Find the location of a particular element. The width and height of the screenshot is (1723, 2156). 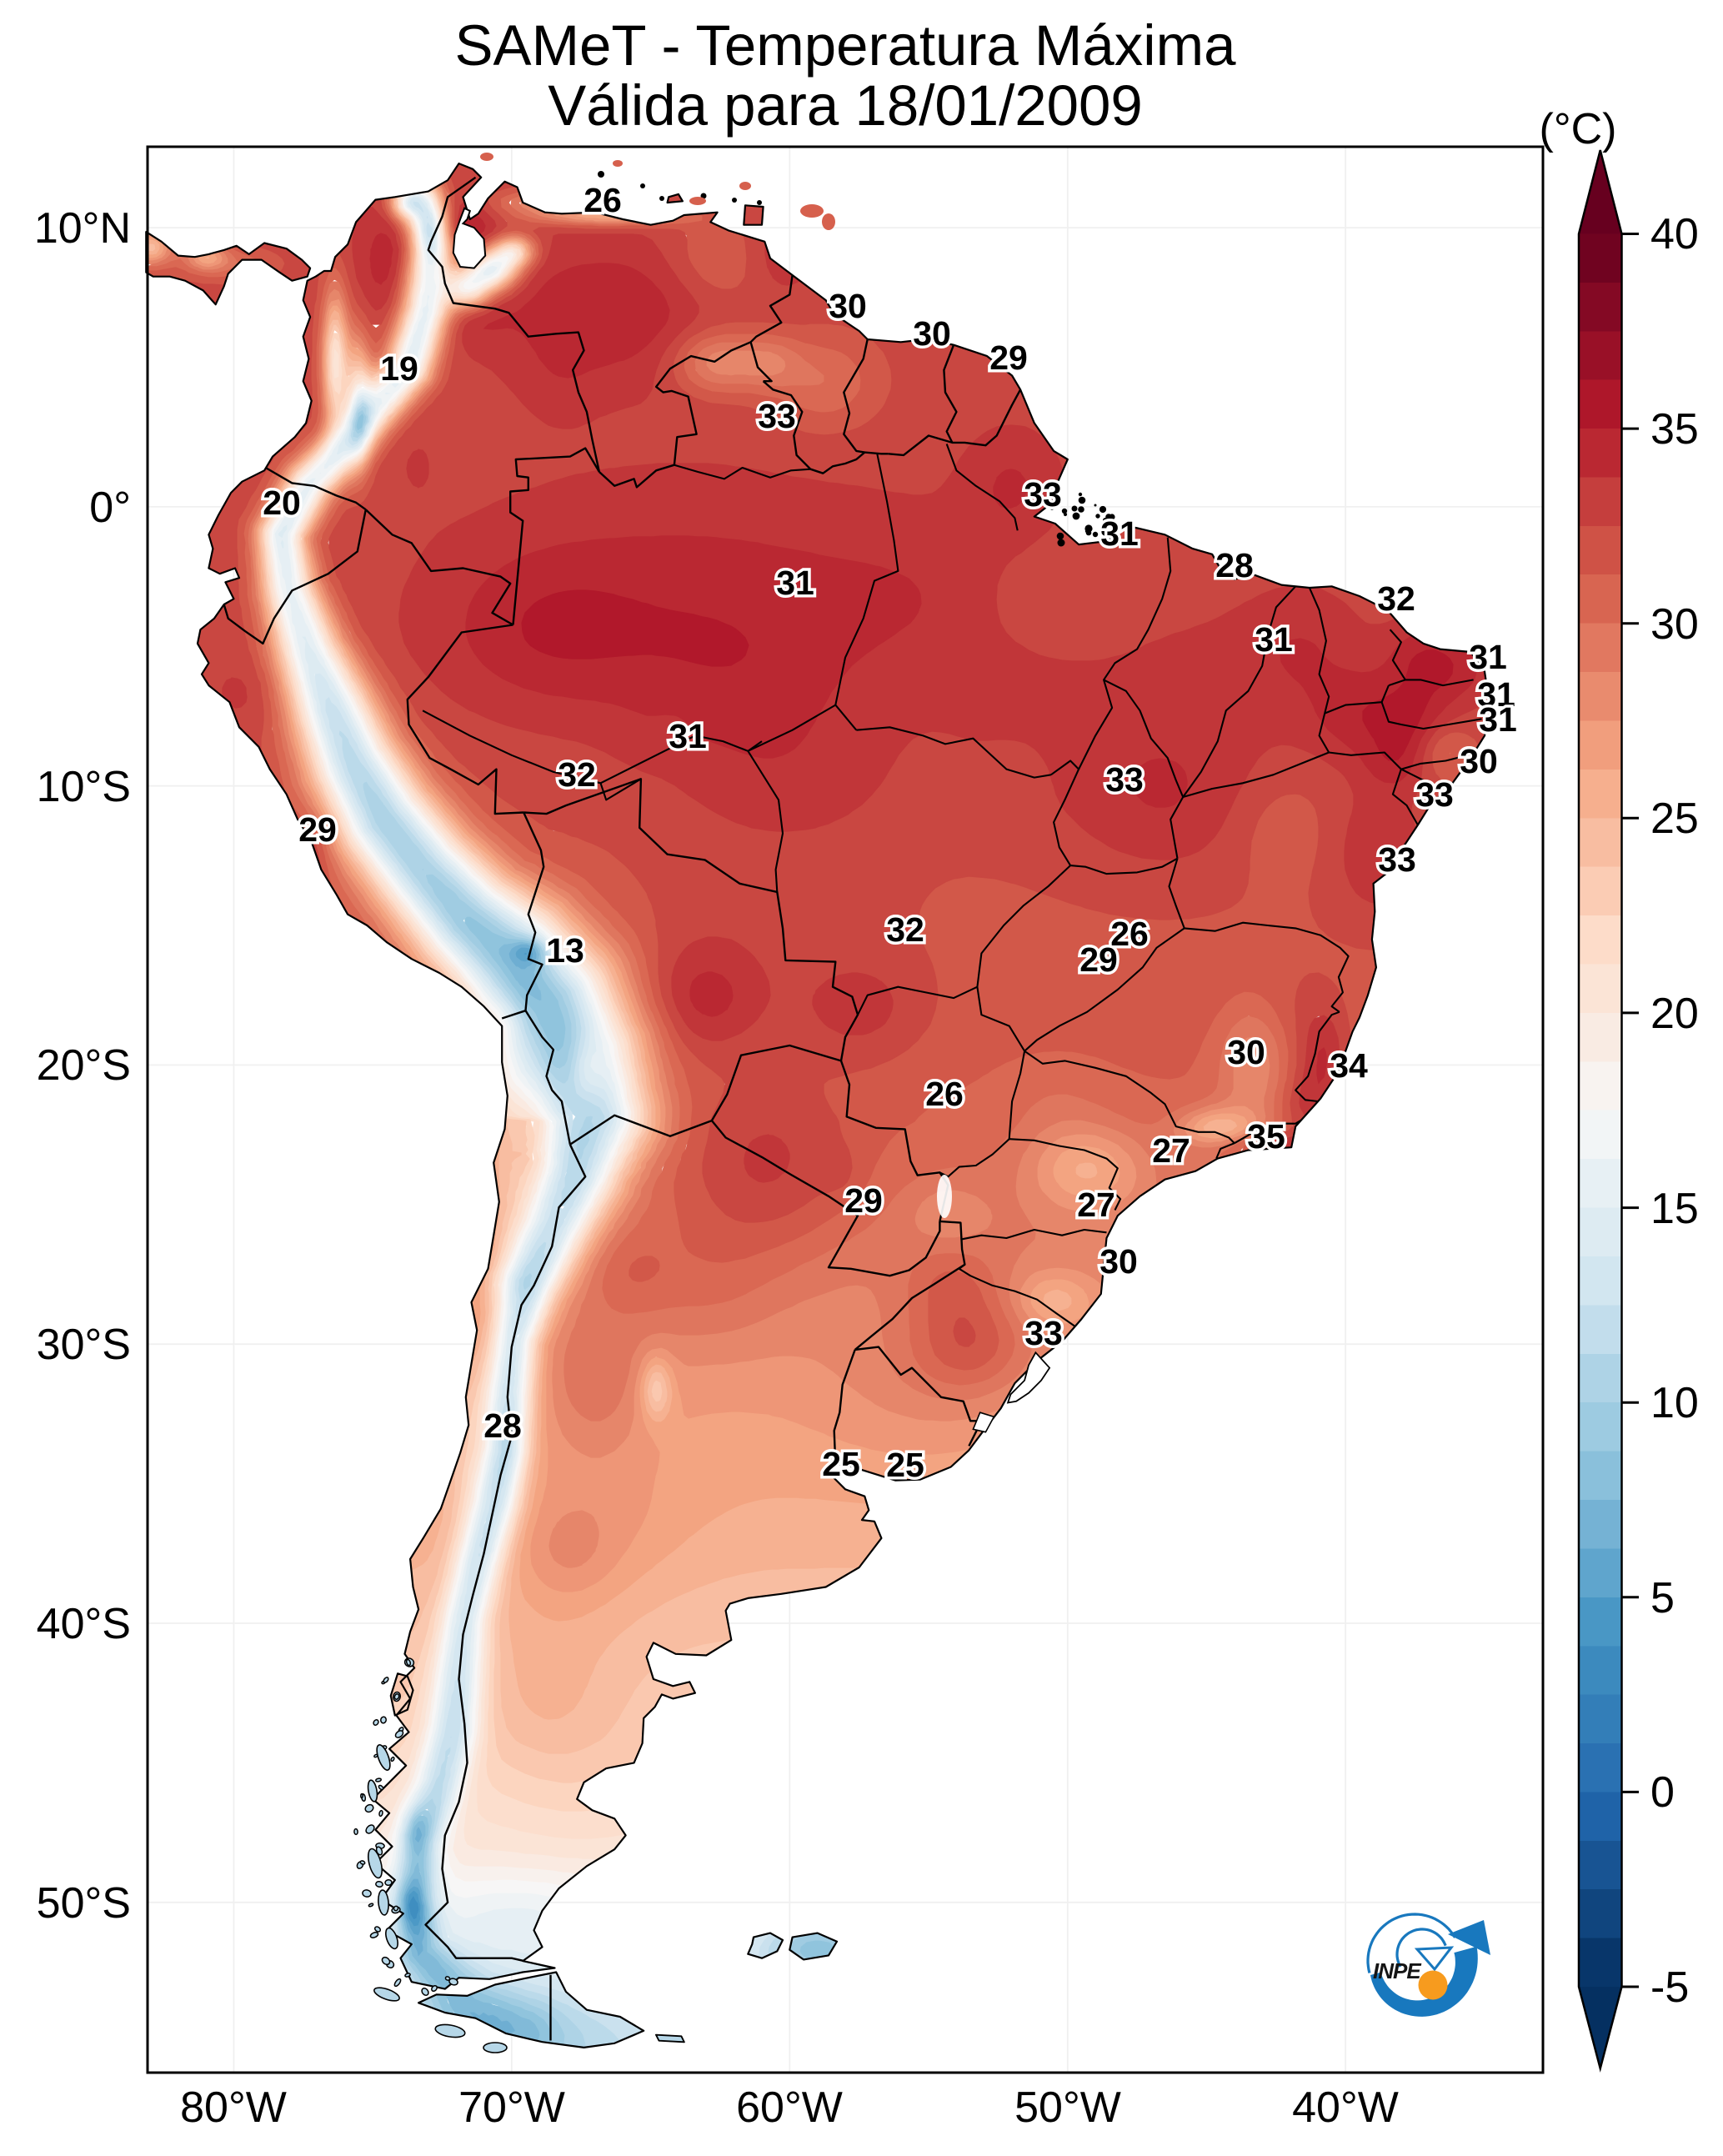

svg-text: 50°W is located at coordinates (1067, 2107).